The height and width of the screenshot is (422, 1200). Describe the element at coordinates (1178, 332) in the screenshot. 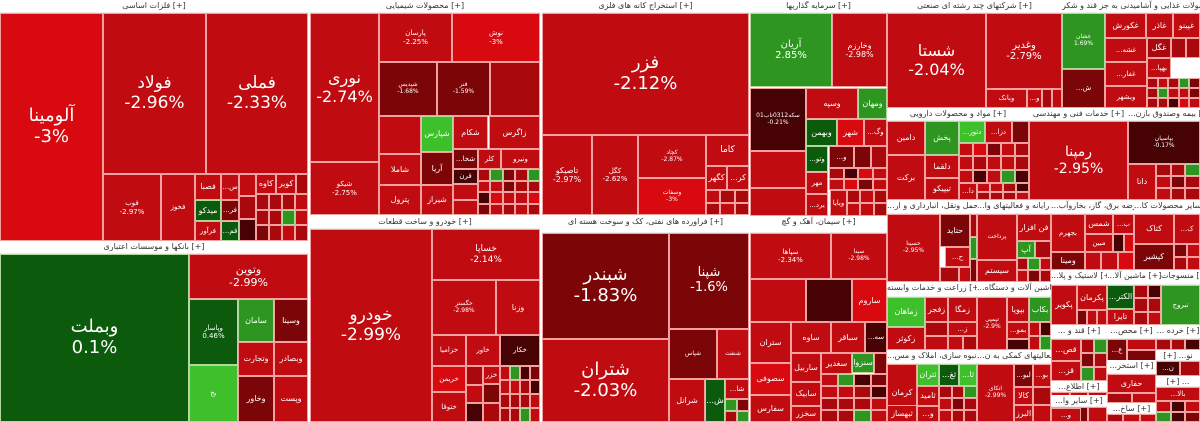

I see `sector-header: ... خرده [+]` at that location.